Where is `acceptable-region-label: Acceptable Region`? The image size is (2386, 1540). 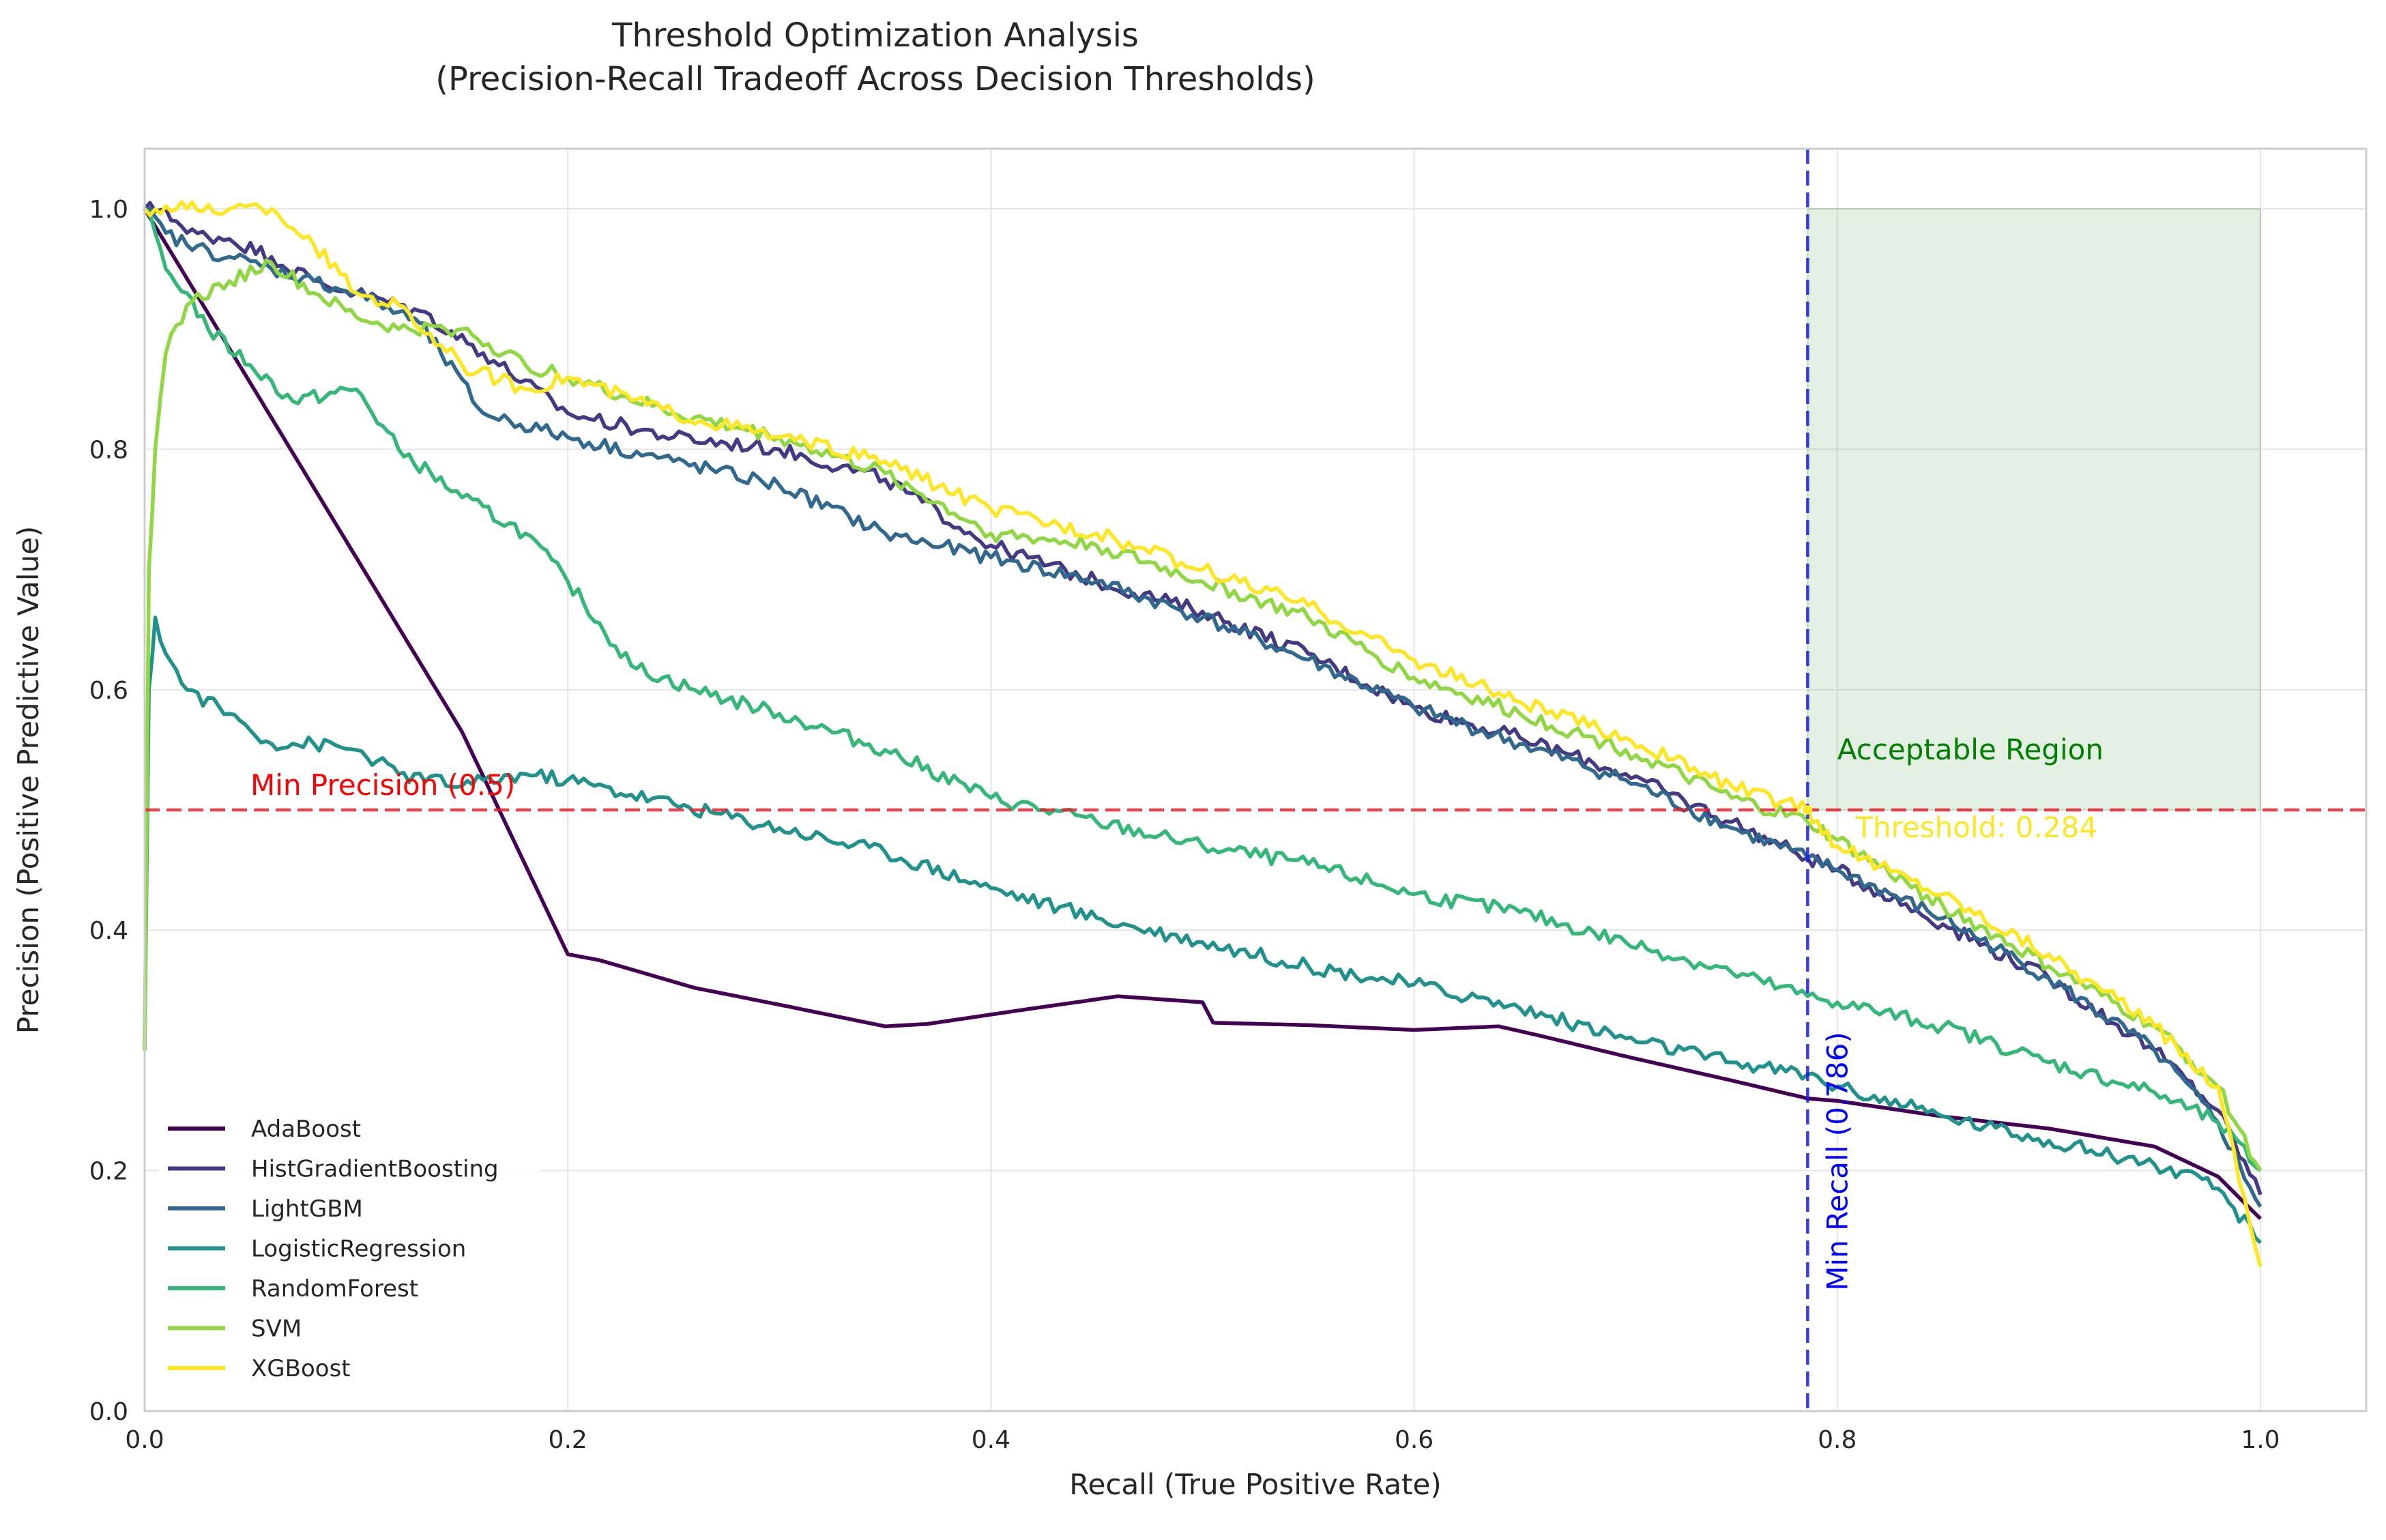 acceptable-region-label: Acceptable Region is located at coordinates (1970, 749).